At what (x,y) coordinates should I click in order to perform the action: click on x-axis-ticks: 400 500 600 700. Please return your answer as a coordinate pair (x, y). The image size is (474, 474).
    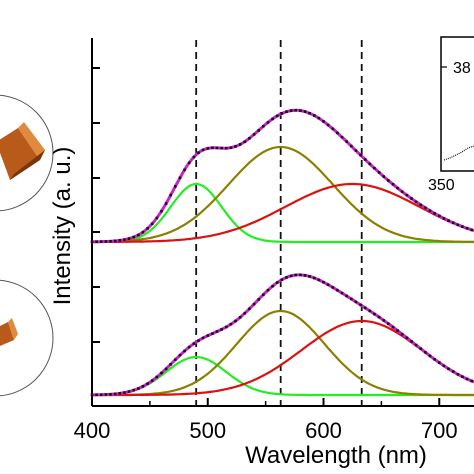
    Looking at the image, I should click on (266, 420).